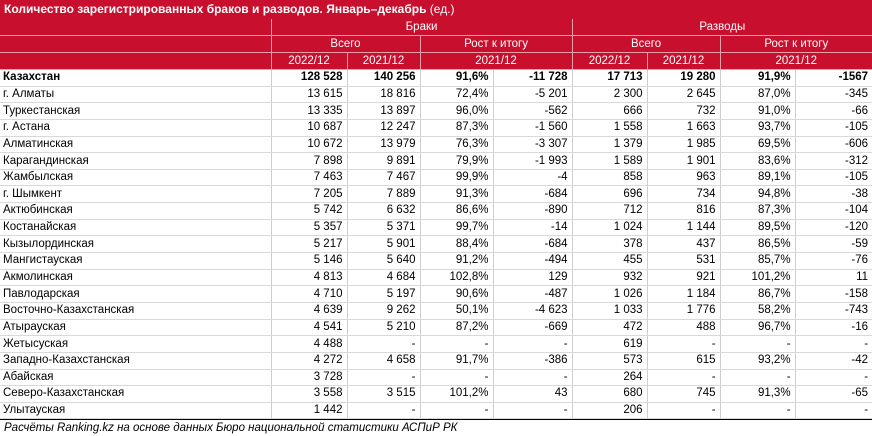 The height and width of the screenshot is (436, 872). I want to click on marriages-growth-abs-cell: 129, so click(532, 278).